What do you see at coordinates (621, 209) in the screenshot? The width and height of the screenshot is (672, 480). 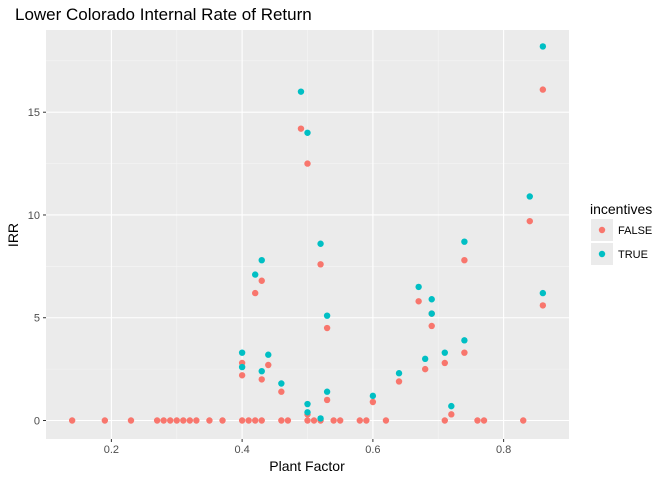 I see `legend-title: incentives` at bounding box center [621, 209].